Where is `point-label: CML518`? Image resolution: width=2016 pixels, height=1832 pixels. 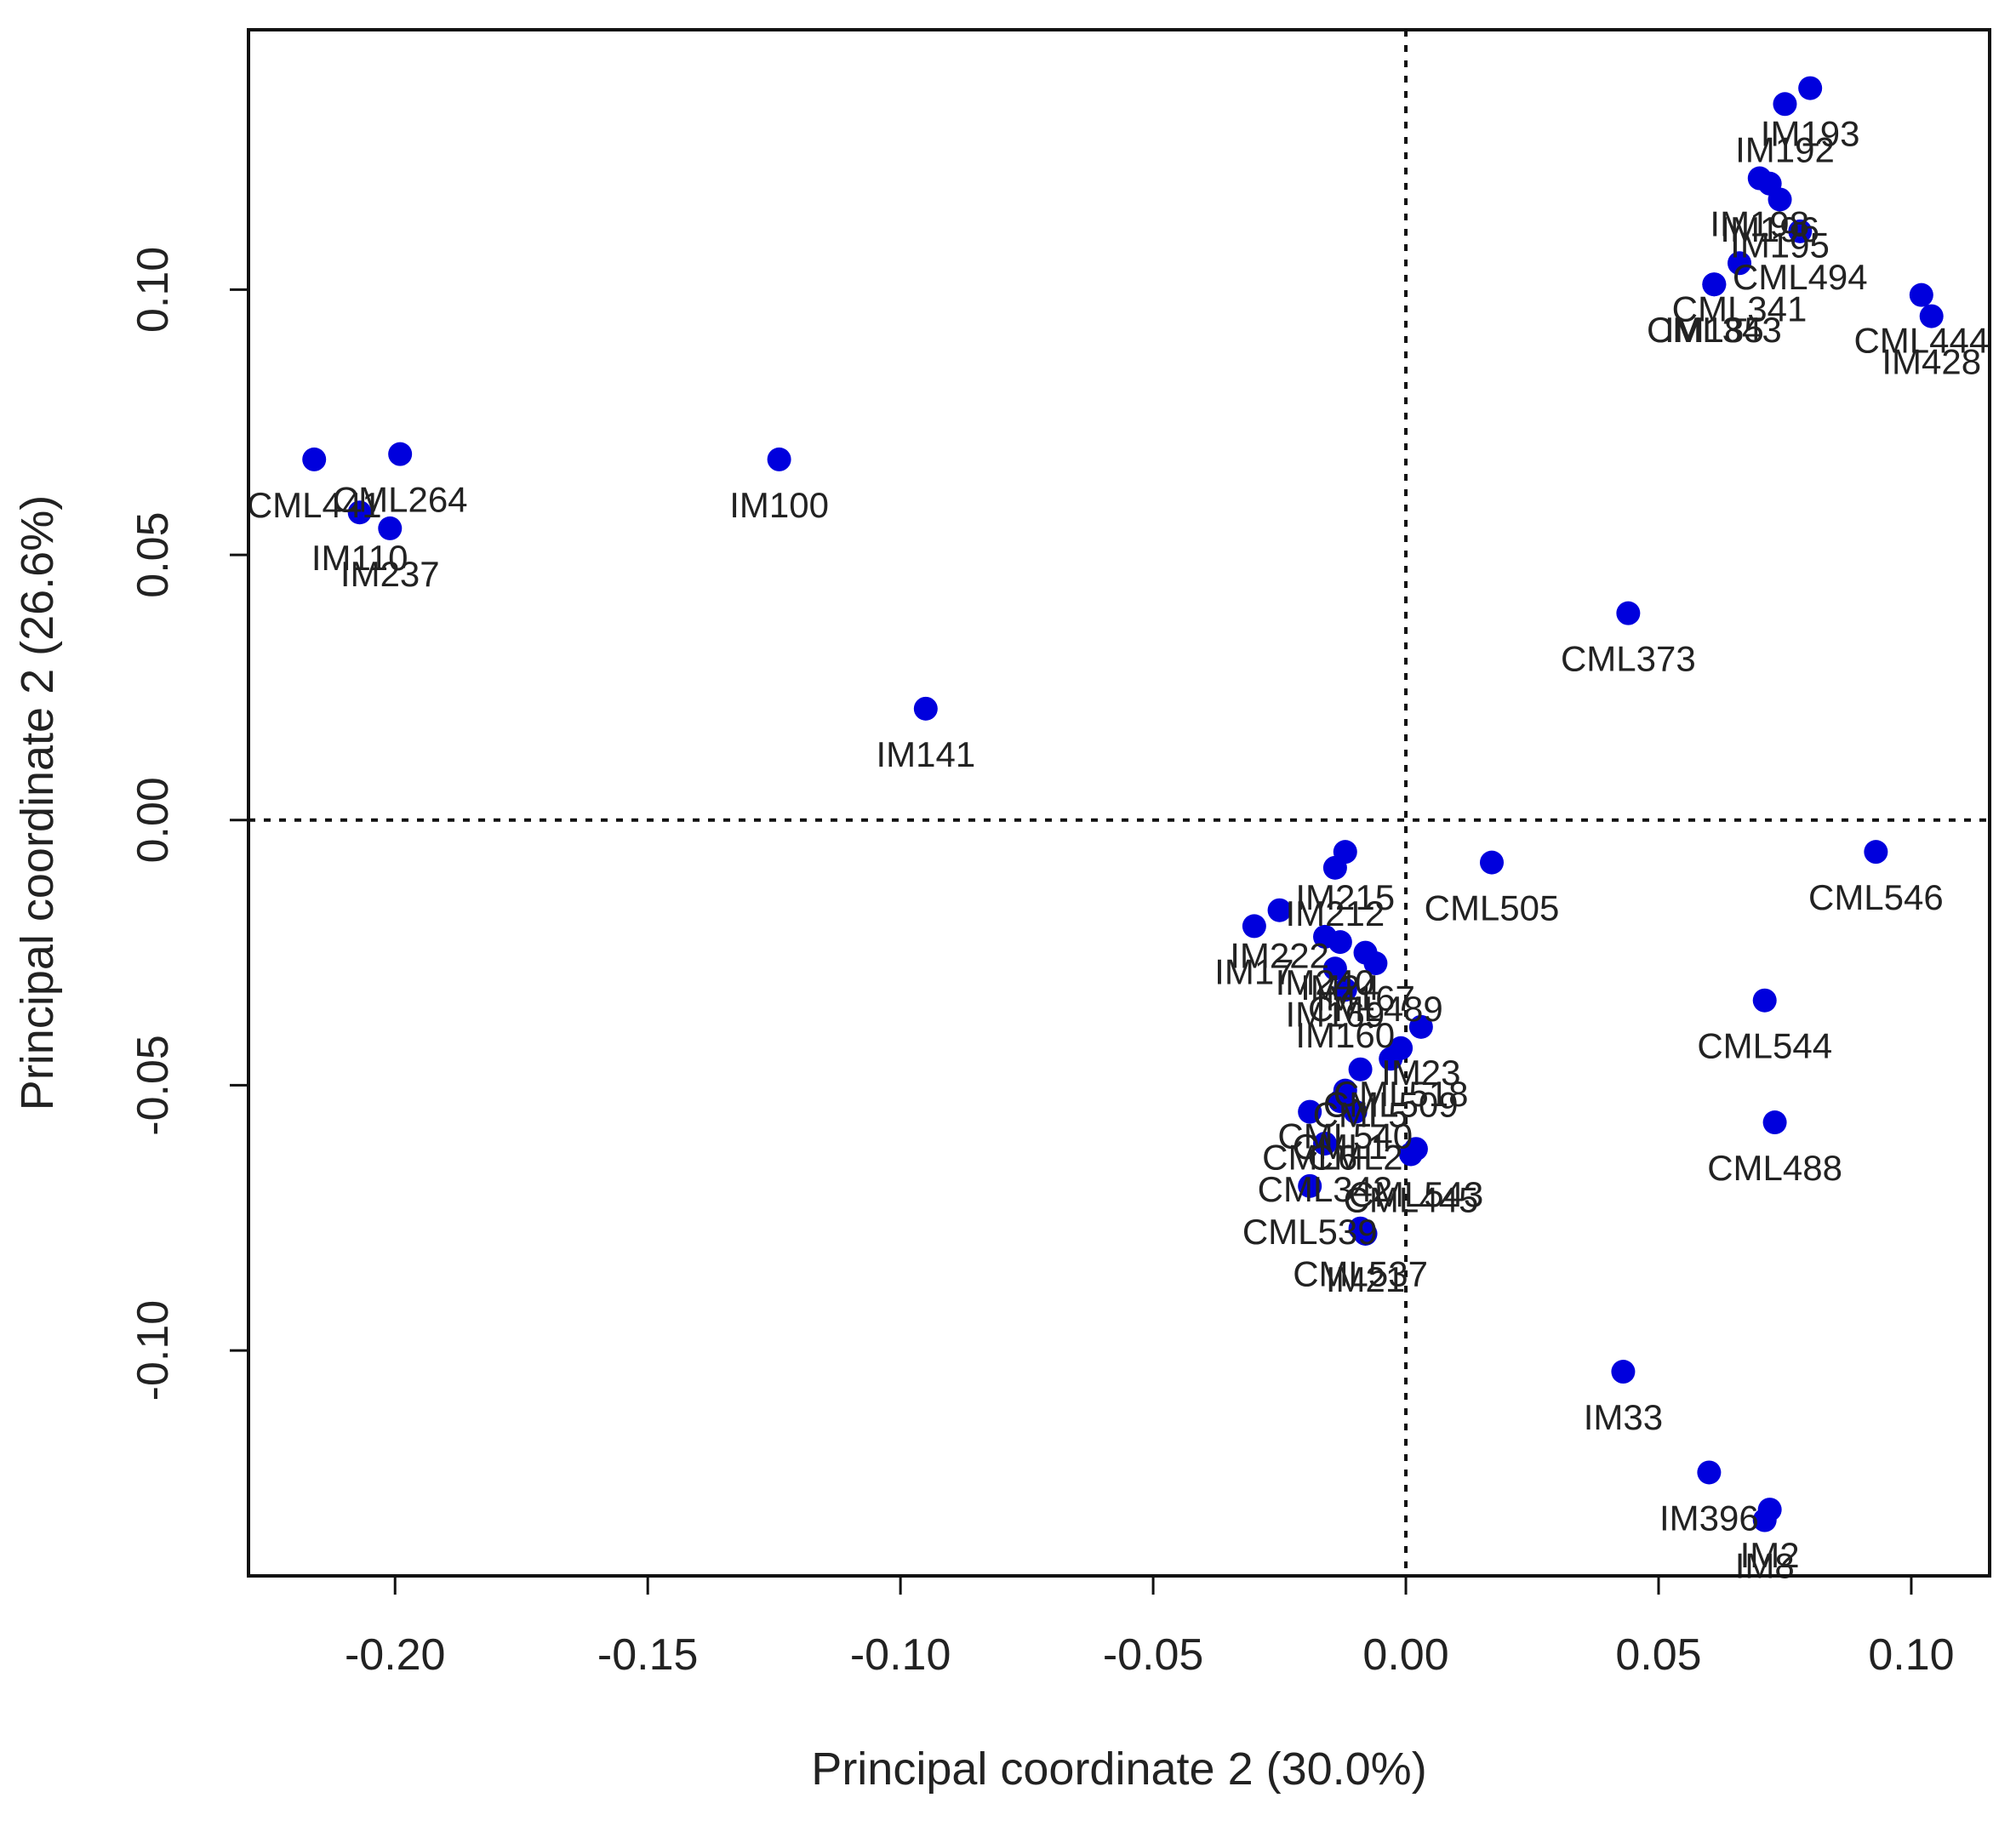 point-label: CML518 is located at coordinates (1401, 1094).